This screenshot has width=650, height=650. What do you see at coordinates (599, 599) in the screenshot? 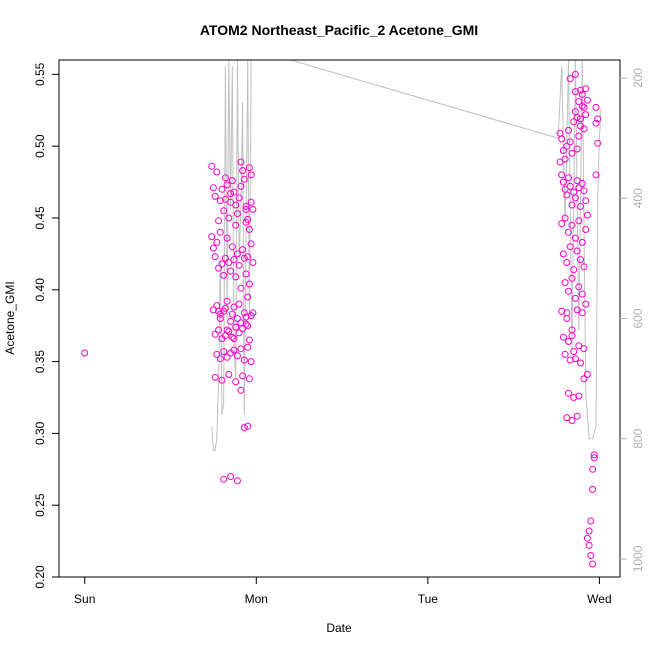
I see `x-tick-label: Wed` at bounding box center [599, 599].